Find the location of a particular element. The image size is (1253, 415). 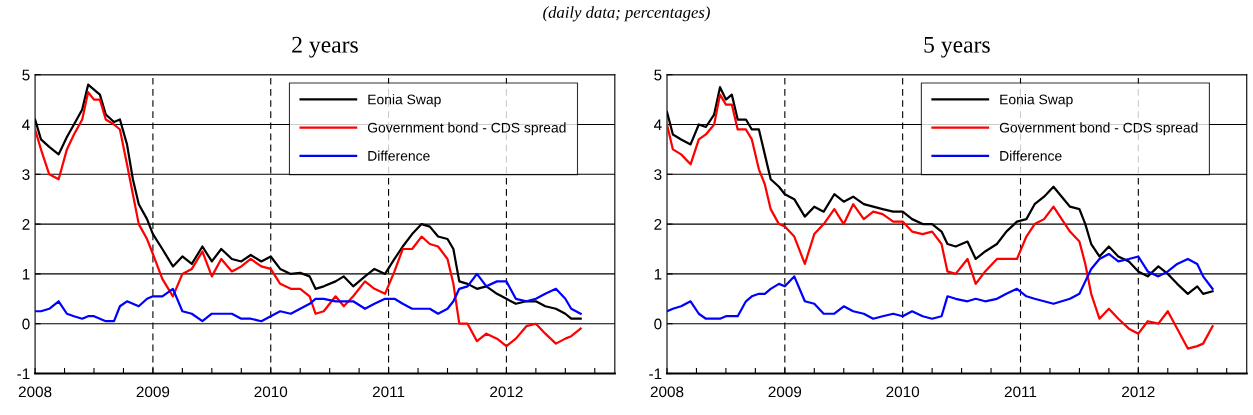

text: (daily data; percentages) is located at coordinates (626, 14).